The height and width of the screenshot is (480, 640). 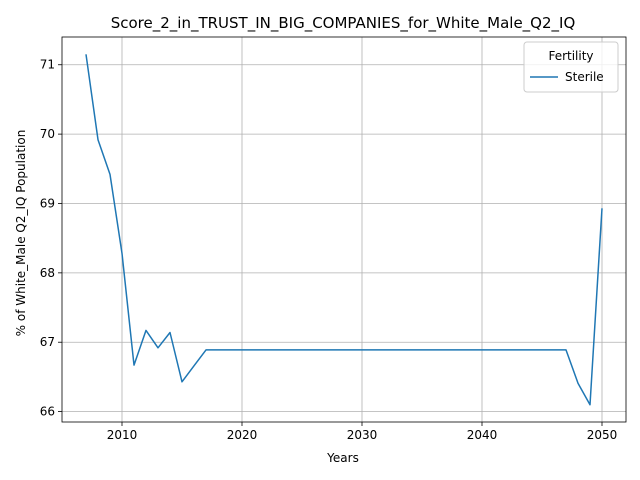 I want to click on x-tick-label: 2020, so click(x=242, y=435).